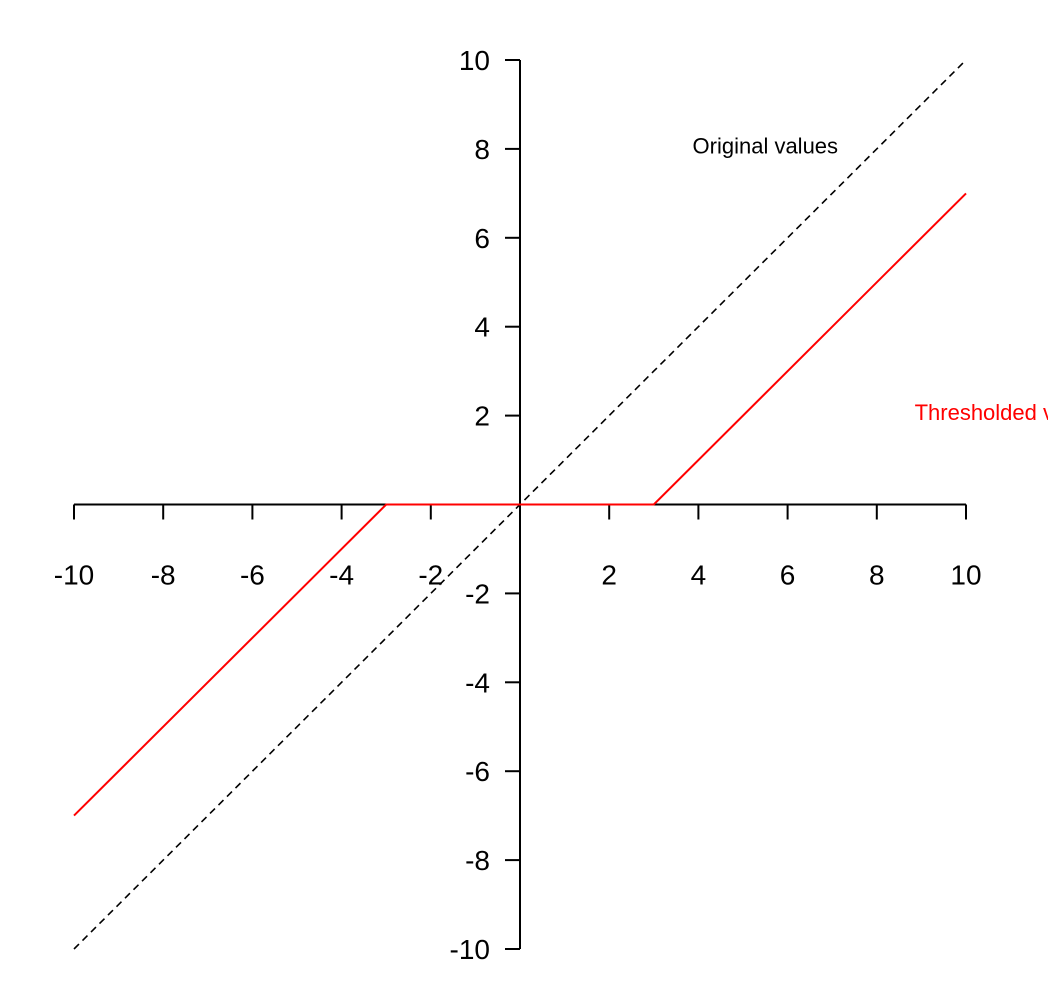 The width and height of the screenshot is (1048, 1008). What do you see at coordinates (430, 575) in the screenshot?
I see `x-tick-label: -2` at bounding box center [430, 575].